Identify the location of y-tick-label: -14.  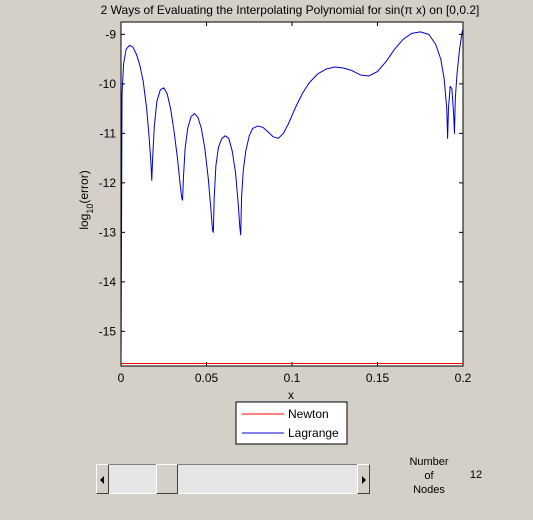
(108, 282).